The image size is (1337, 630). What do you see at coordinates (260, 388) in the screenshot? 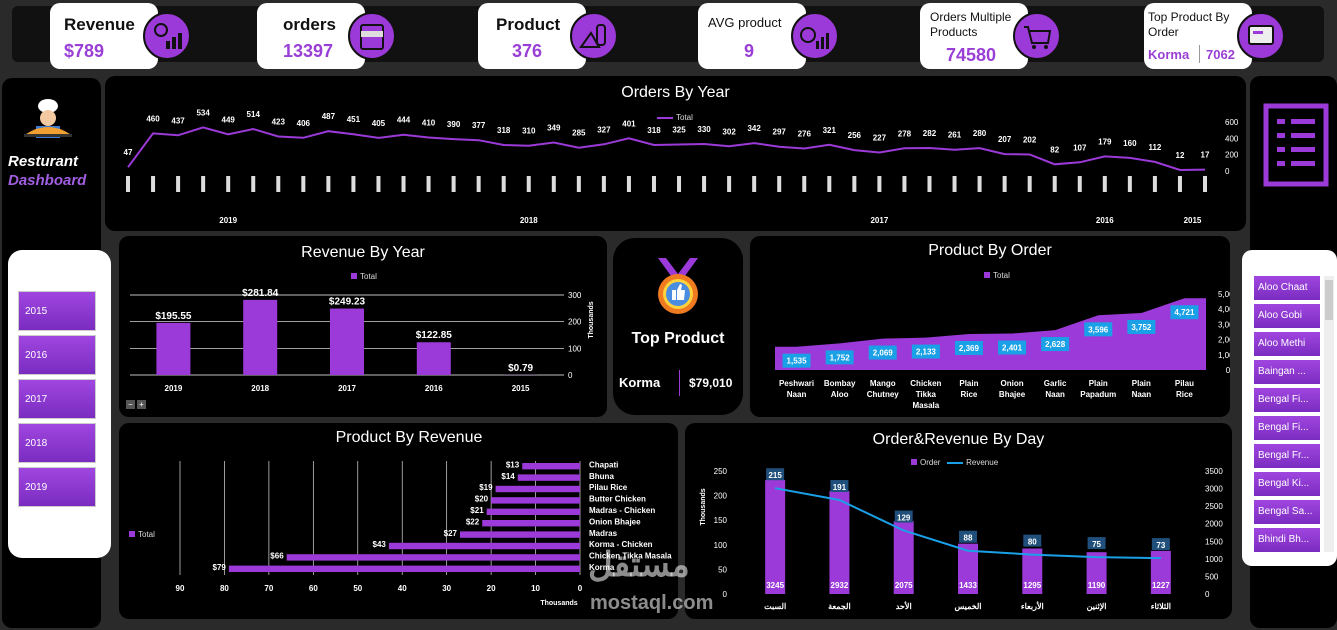
I see `x-tick-label: 2018` at bounding box center [260, 388].